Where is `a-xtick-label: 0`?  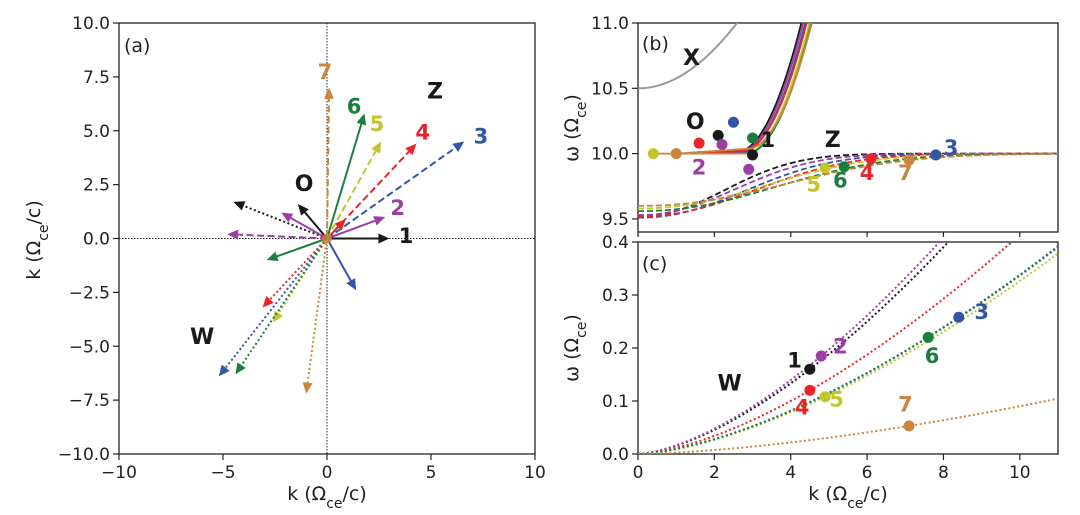 a-xtick-label: 0 is located at coordinates (327, 473).